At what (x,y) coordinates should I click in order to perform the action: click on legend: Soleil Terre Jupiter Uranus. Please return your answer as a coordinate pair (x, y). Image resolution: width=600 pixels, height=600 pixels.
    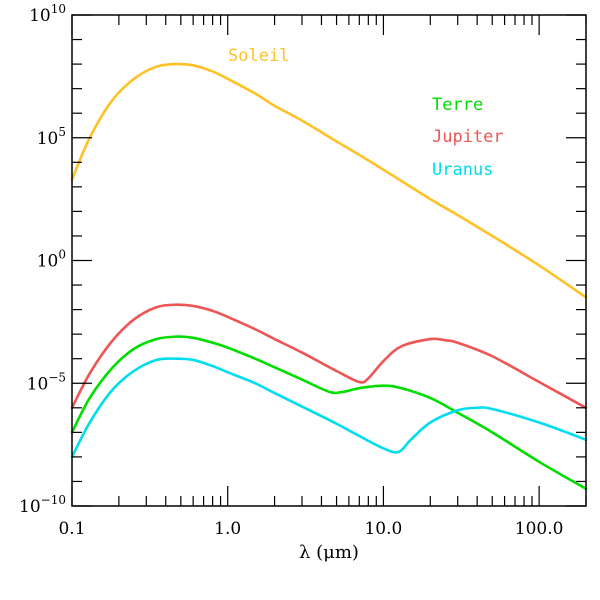
    Looking at the image, I should click on (366, 113).